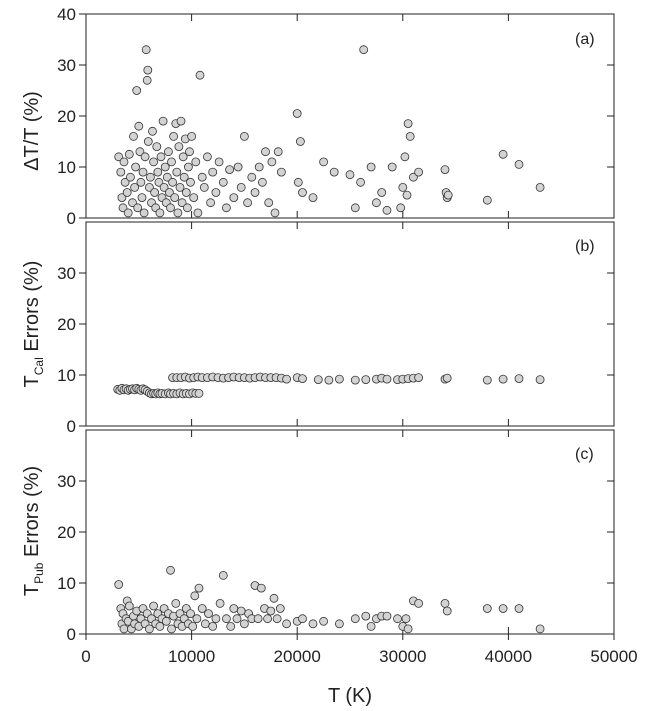 Image resolution: width=646 pixels, height=711 pixels. Describe the element at coordinates (66, 167) in the screenshot. I see `y-tick-label-a-1: 10` at that location.